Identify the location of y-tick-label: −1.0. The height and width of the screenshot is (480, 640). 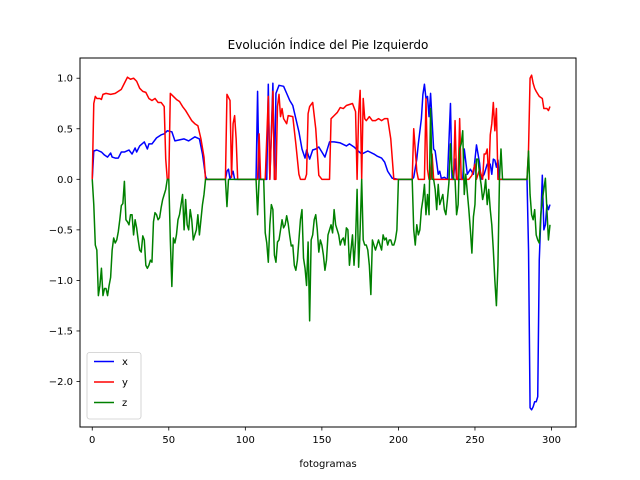
(61, 281).